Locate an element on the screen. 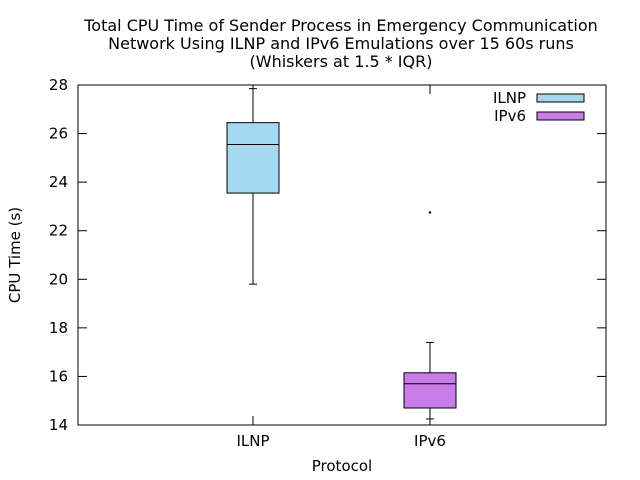 Image resolution: width=640 pixels, height=480 pixels. legend-label: ILNP is located at coordinates (509, 98).